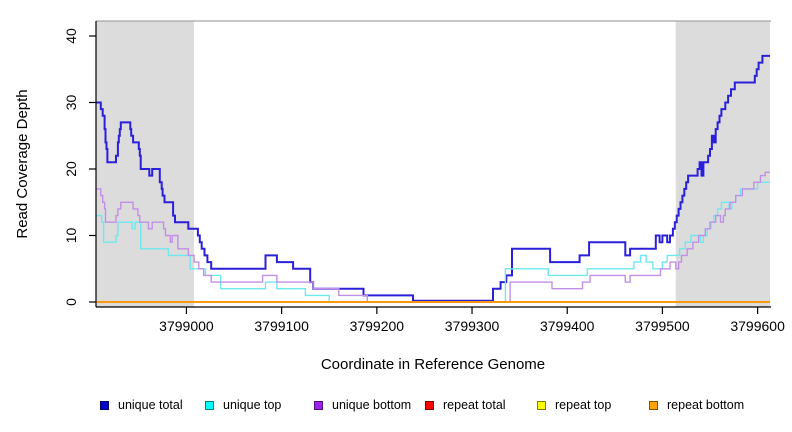 Image resolution: width=792 pixels, height=432 pixels. Describe the element at coordinates (653, 405) in the screenshot. I see `repeat-bottom-swatch-icon` at that location.